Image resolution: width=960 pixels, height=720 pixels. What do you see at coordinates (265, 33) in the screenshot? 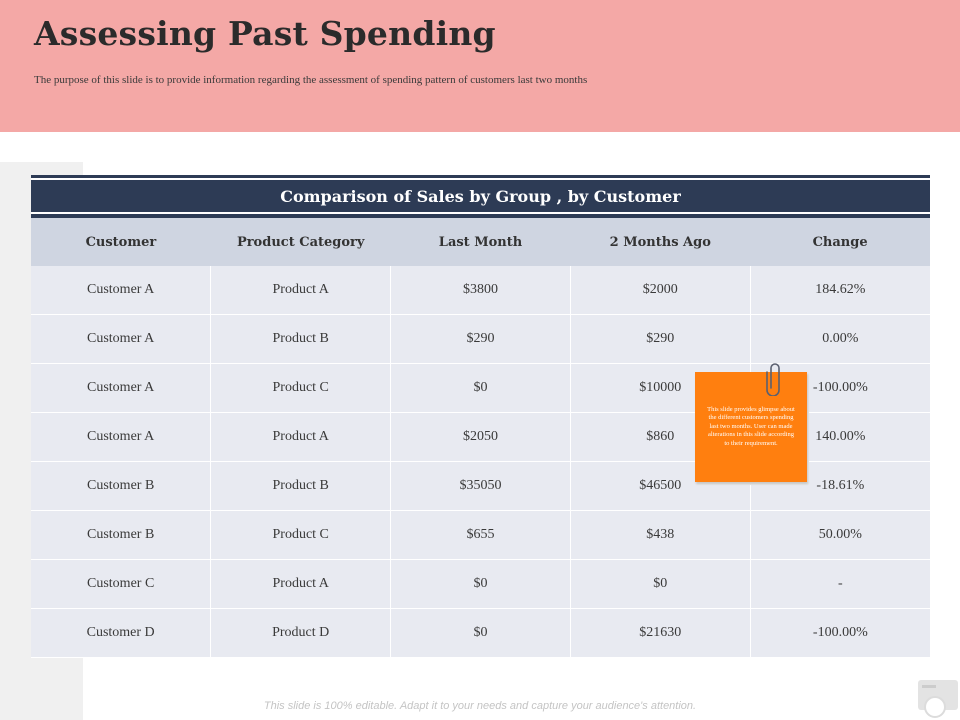
I see `page-title: Assessing Past Spending` at bounding box center [265, 33].